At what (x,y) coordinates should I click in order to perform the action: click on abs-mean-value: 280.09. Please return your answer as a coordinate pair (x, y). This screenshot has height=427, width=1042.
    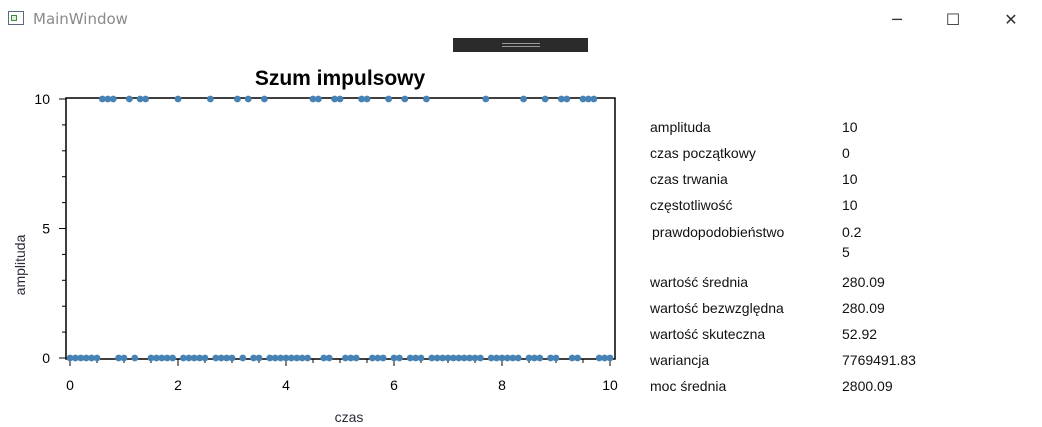
    Looking at the image, I should click on (863, 308).